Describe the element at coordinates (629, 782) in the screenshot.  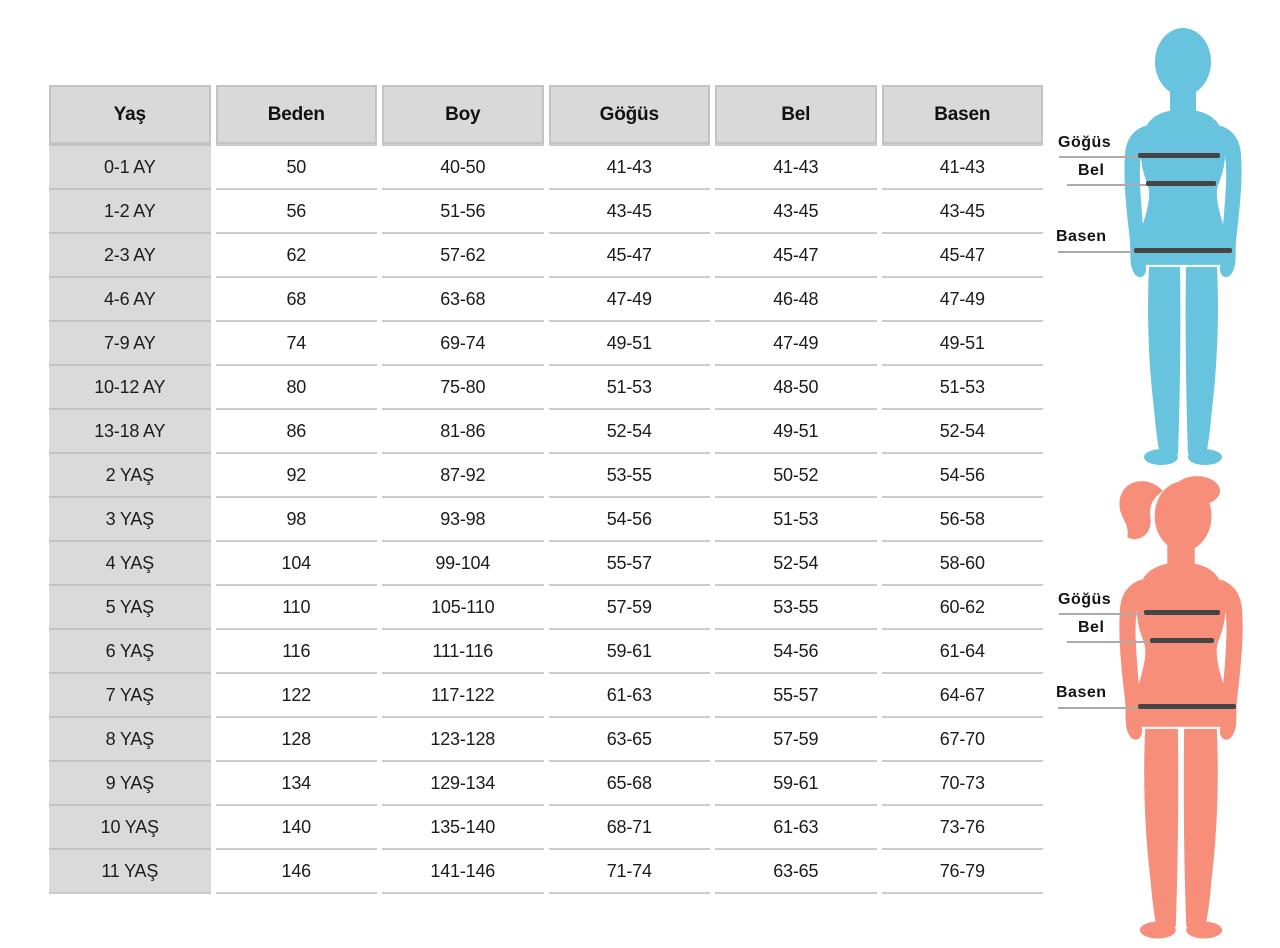
I see `value-cell: 65-68` at that location.